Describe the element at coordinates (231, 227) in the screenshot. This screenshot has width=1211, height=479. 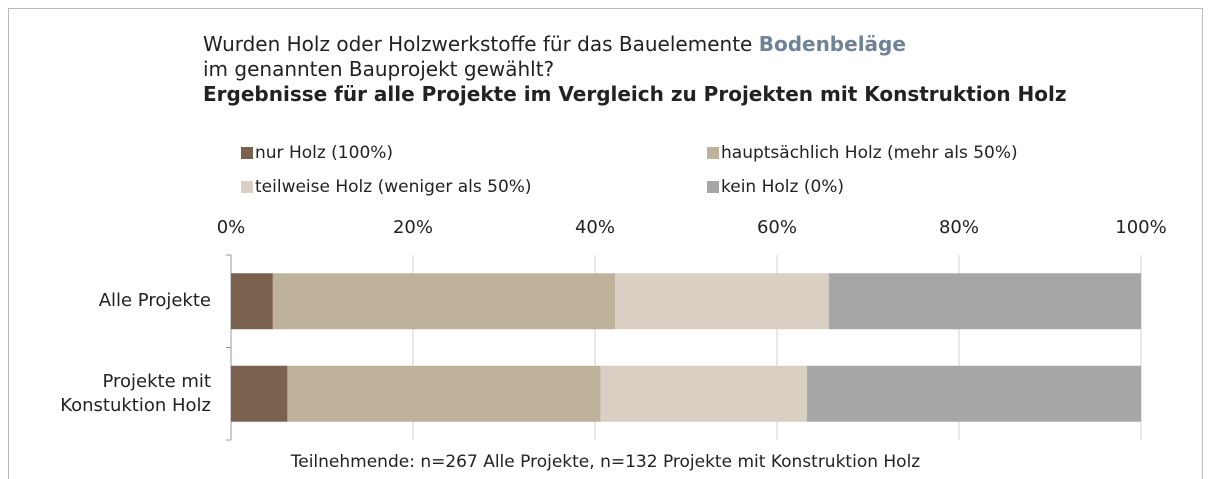
I see `x-tick-label: 0%` at that location.